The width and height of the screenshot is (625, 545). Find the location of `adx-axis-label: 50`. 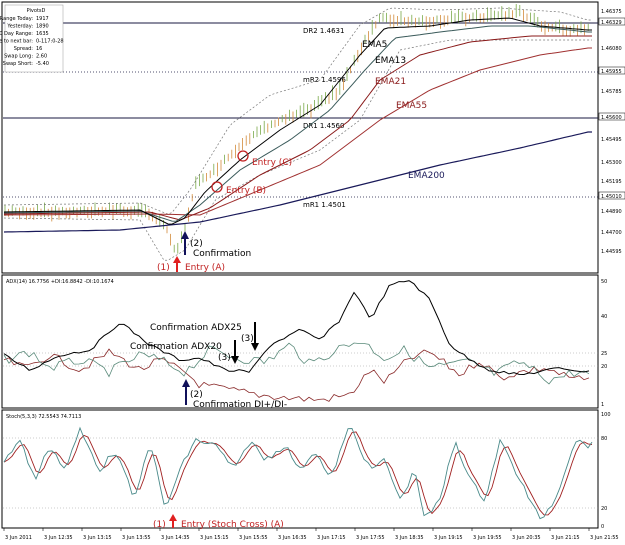

adx-axis-label: 50 is located at coordinates (604, 282).